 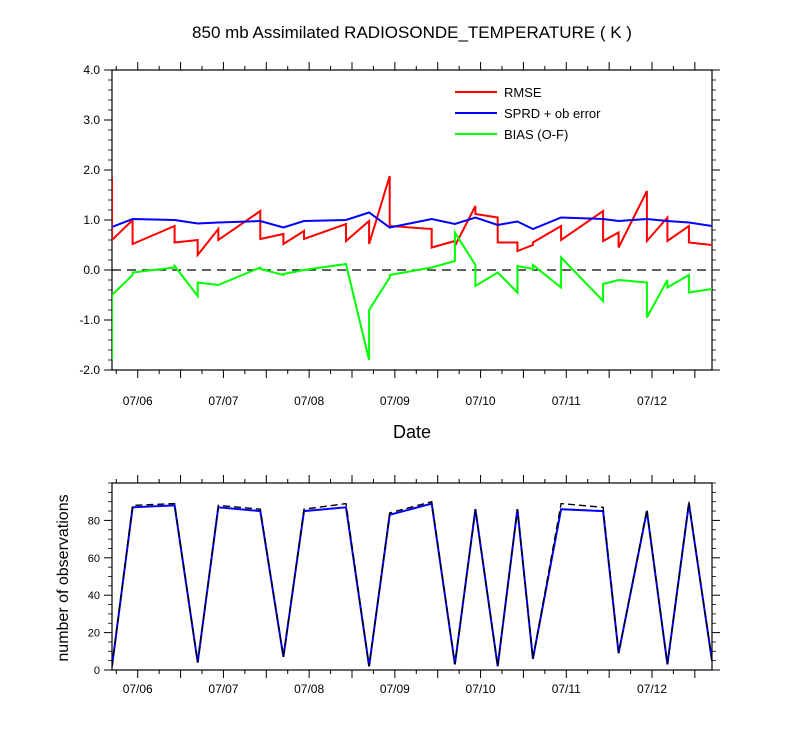 I want to click on top-series-rmse, so click(x=412, y=216).